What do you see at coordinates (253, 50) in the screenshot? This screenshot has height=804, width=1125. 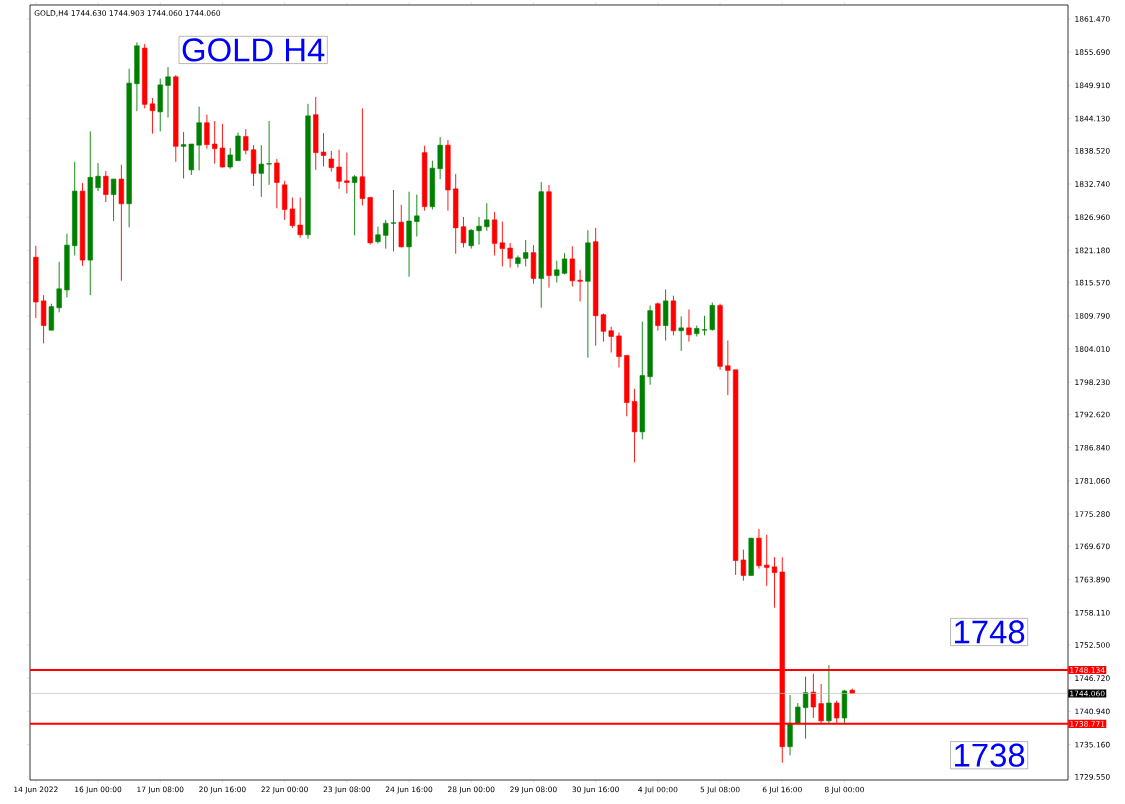 I see `annotation: GOLD H4` at bounding box center [253, 50].